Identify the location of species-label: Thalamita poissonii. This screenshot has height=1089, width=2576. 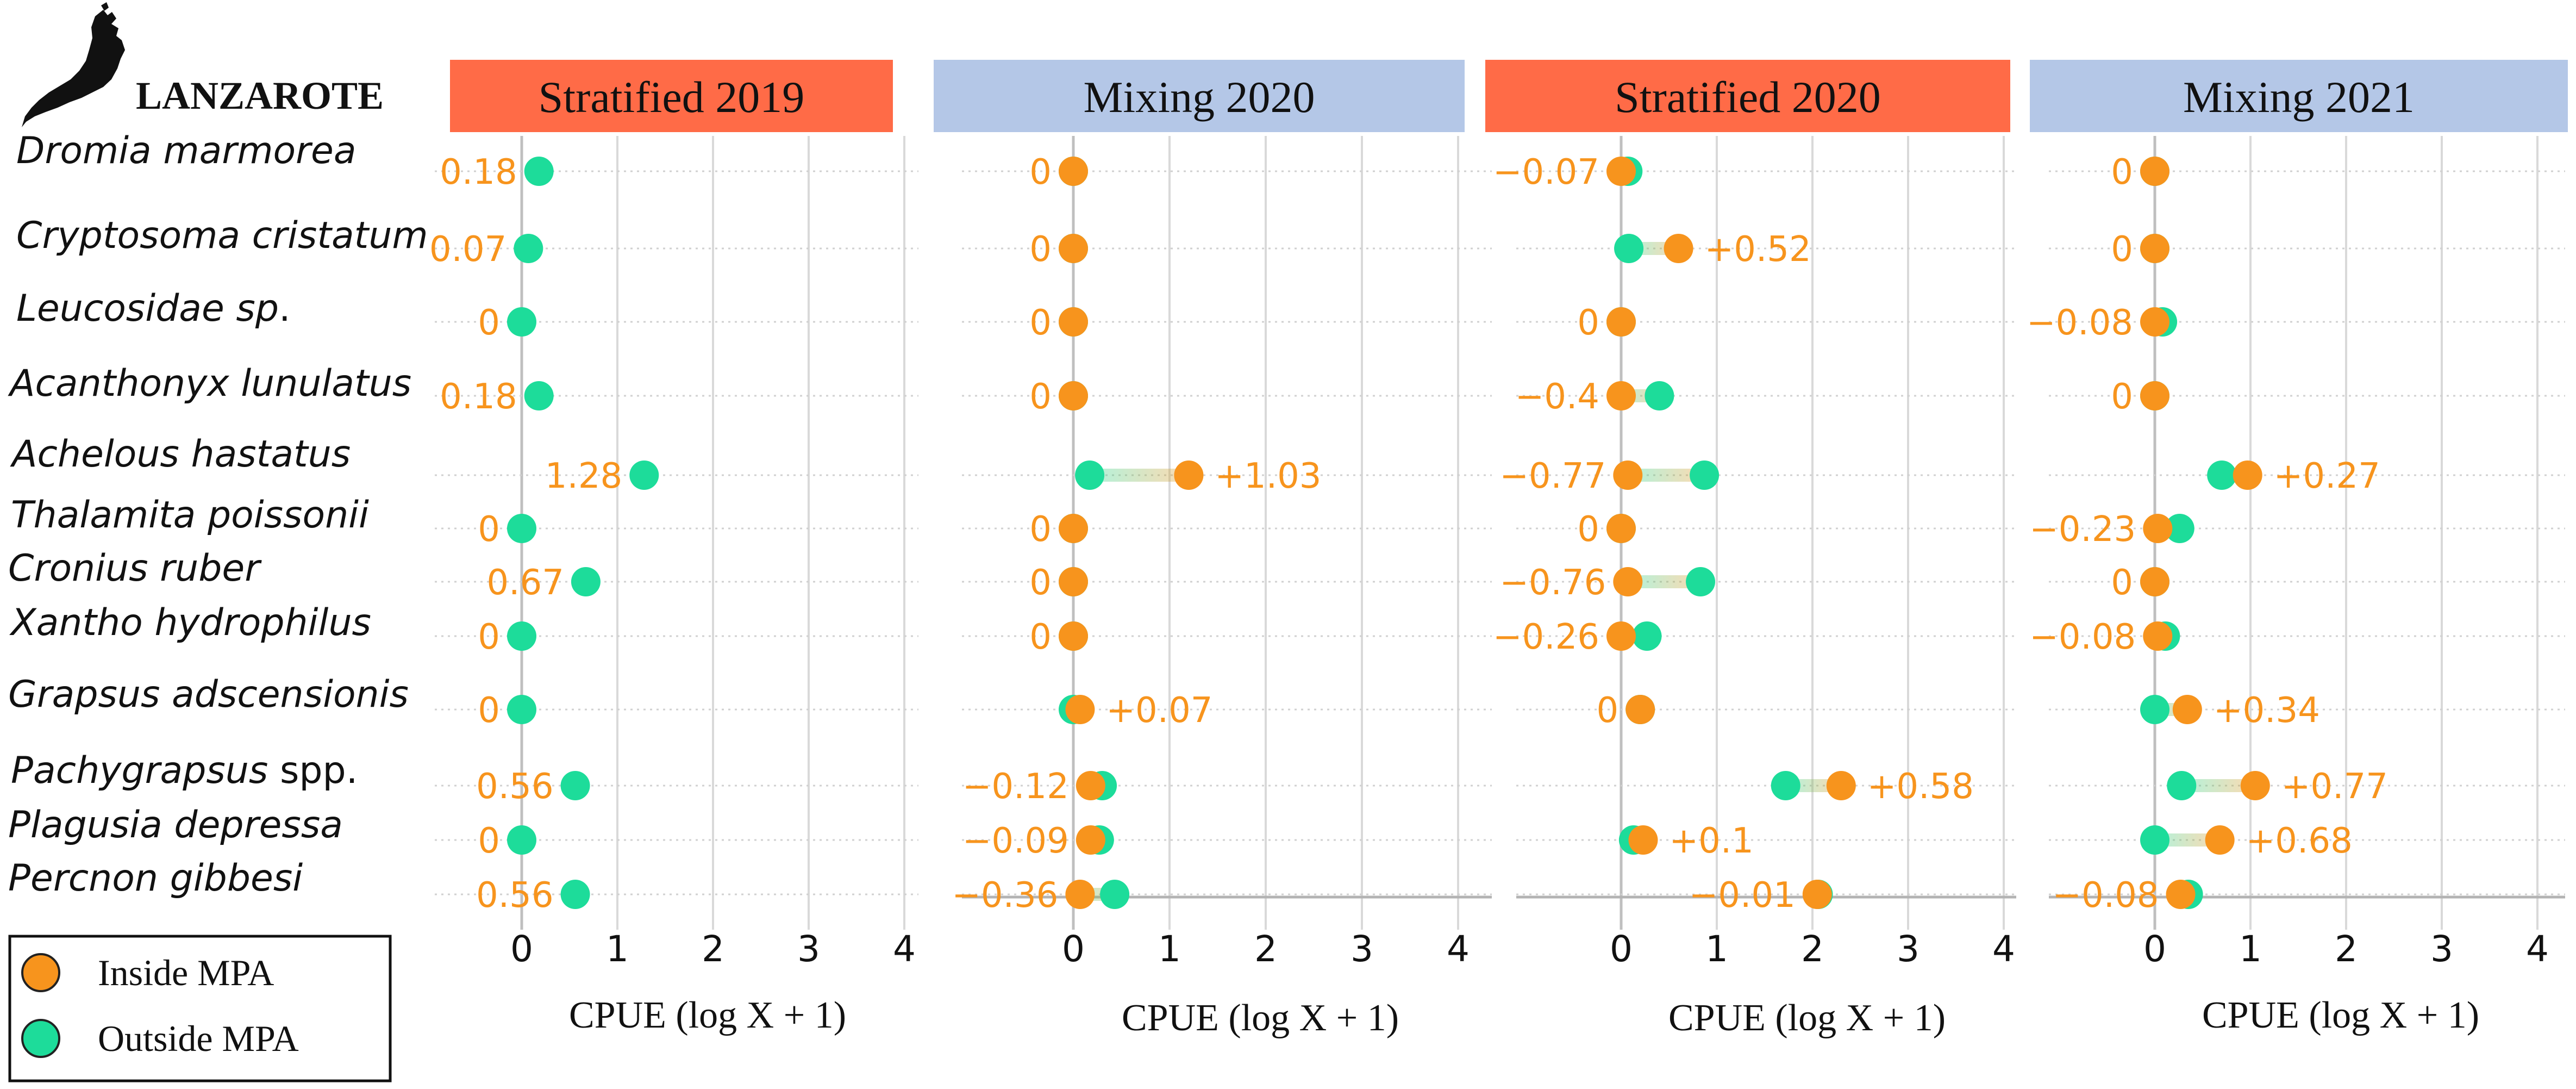
(190, 515).